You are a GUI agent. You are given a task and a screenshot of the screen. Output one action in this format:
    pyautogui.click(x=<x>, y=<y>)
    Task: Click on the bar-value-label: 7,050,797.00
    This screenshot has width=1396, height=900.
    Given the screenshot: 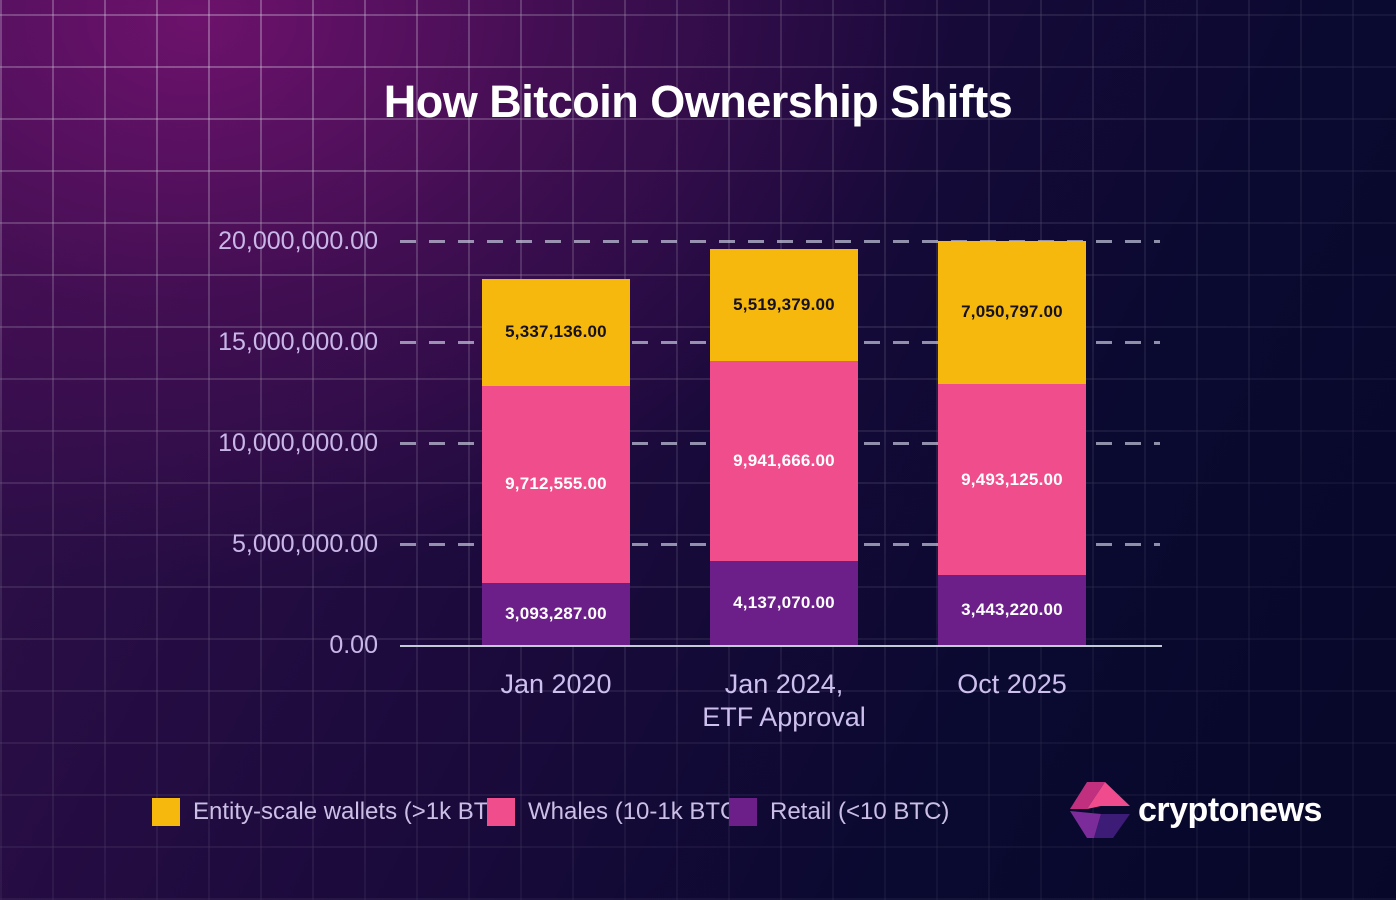 What is the action you would take?
    pyautogui.click(x=1012, y=312)
    